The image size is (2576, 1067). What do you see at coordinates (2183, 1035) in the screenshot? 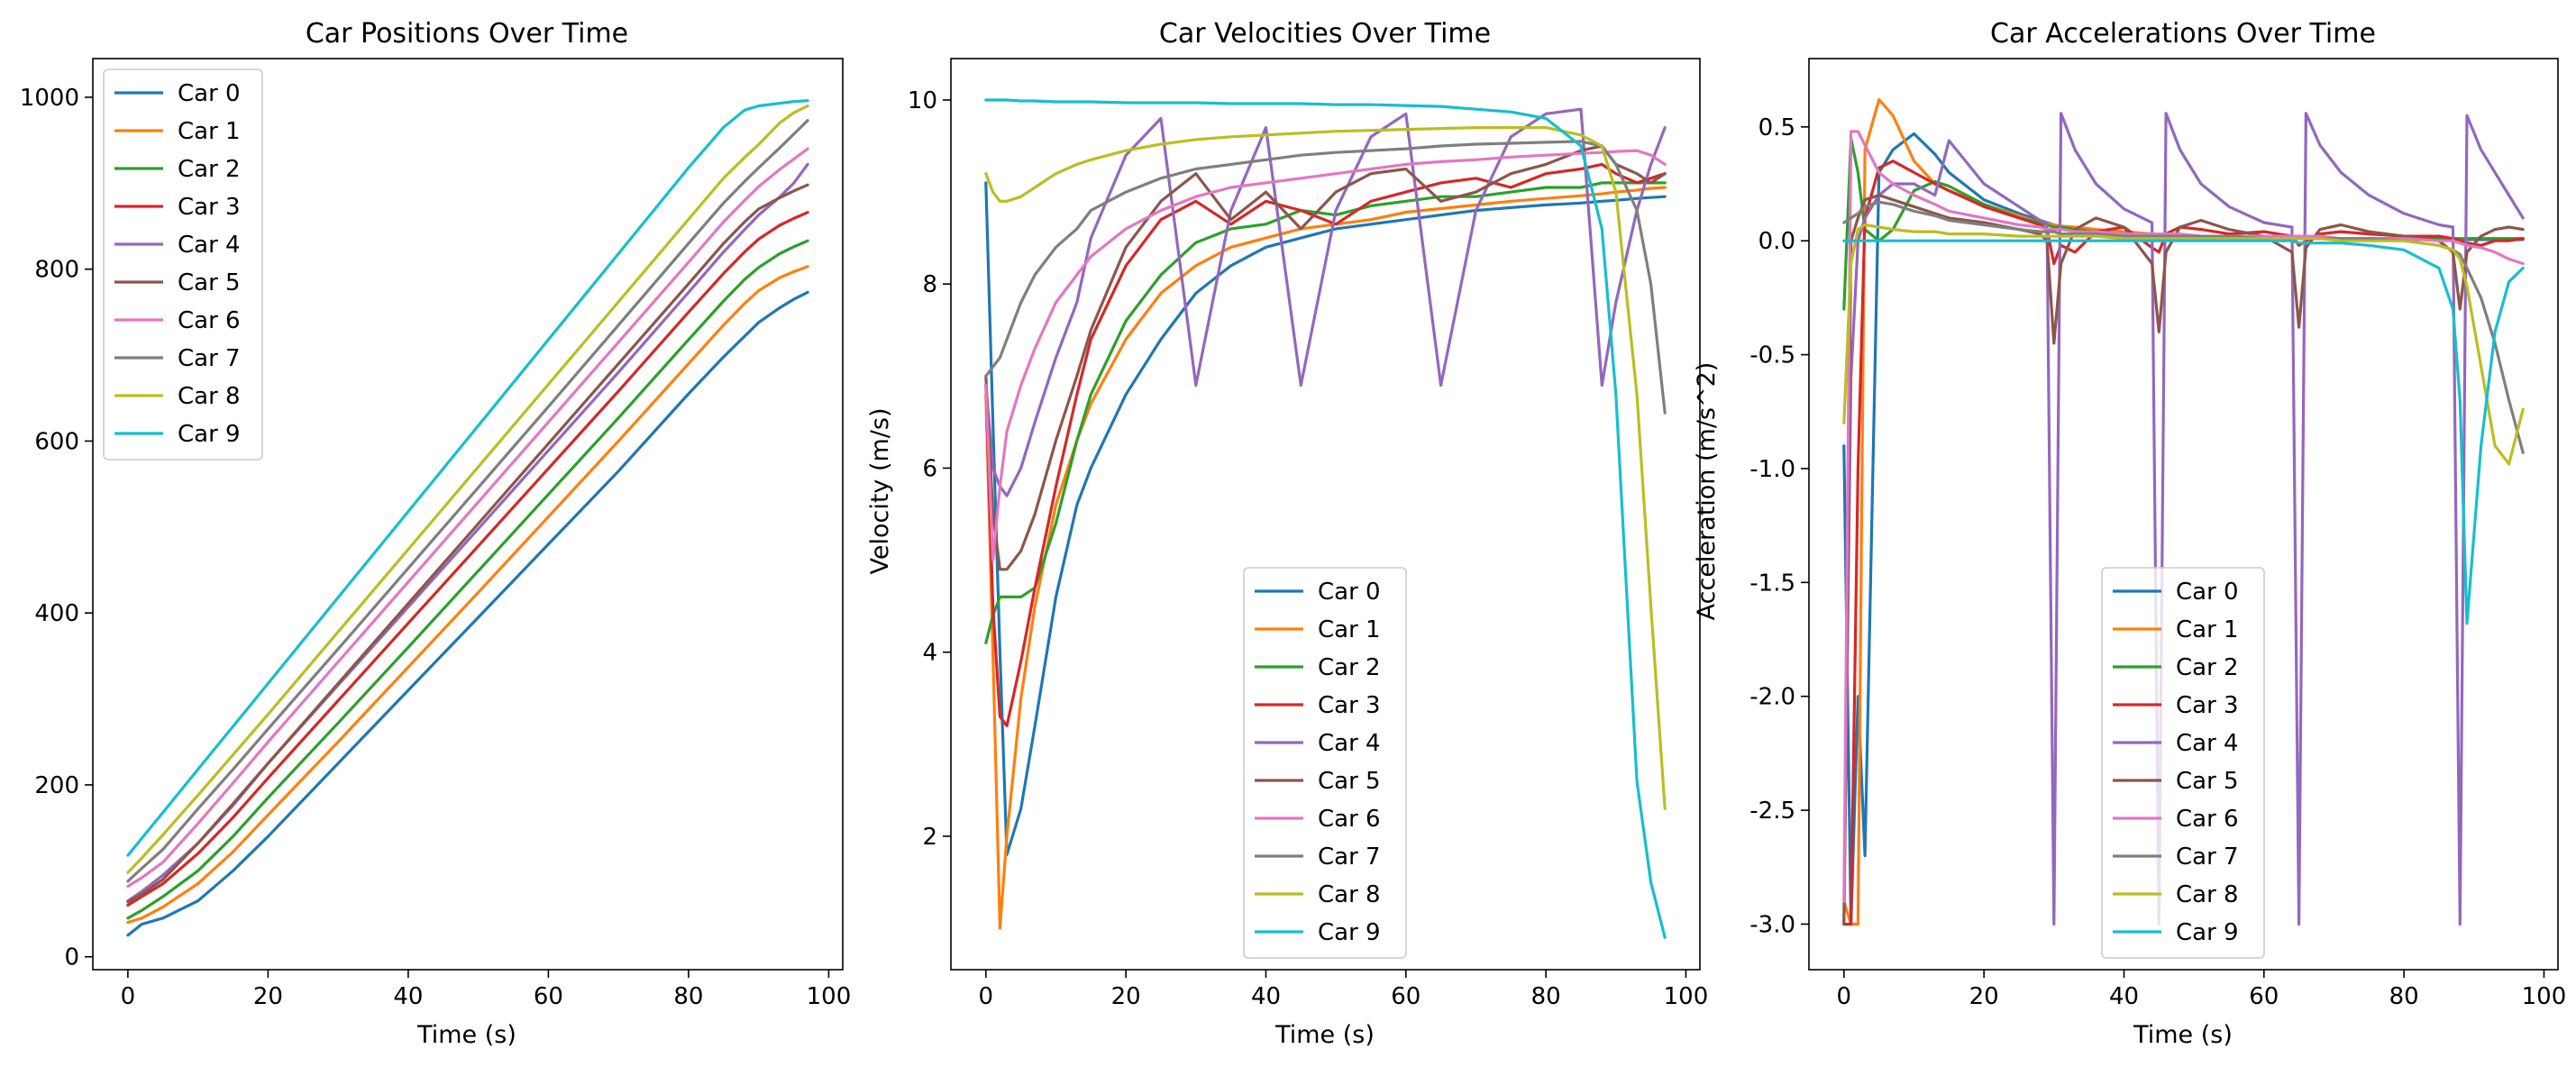
I see `accelerations-xlabel: Time (s)` at bounding box center [2183, 1035].